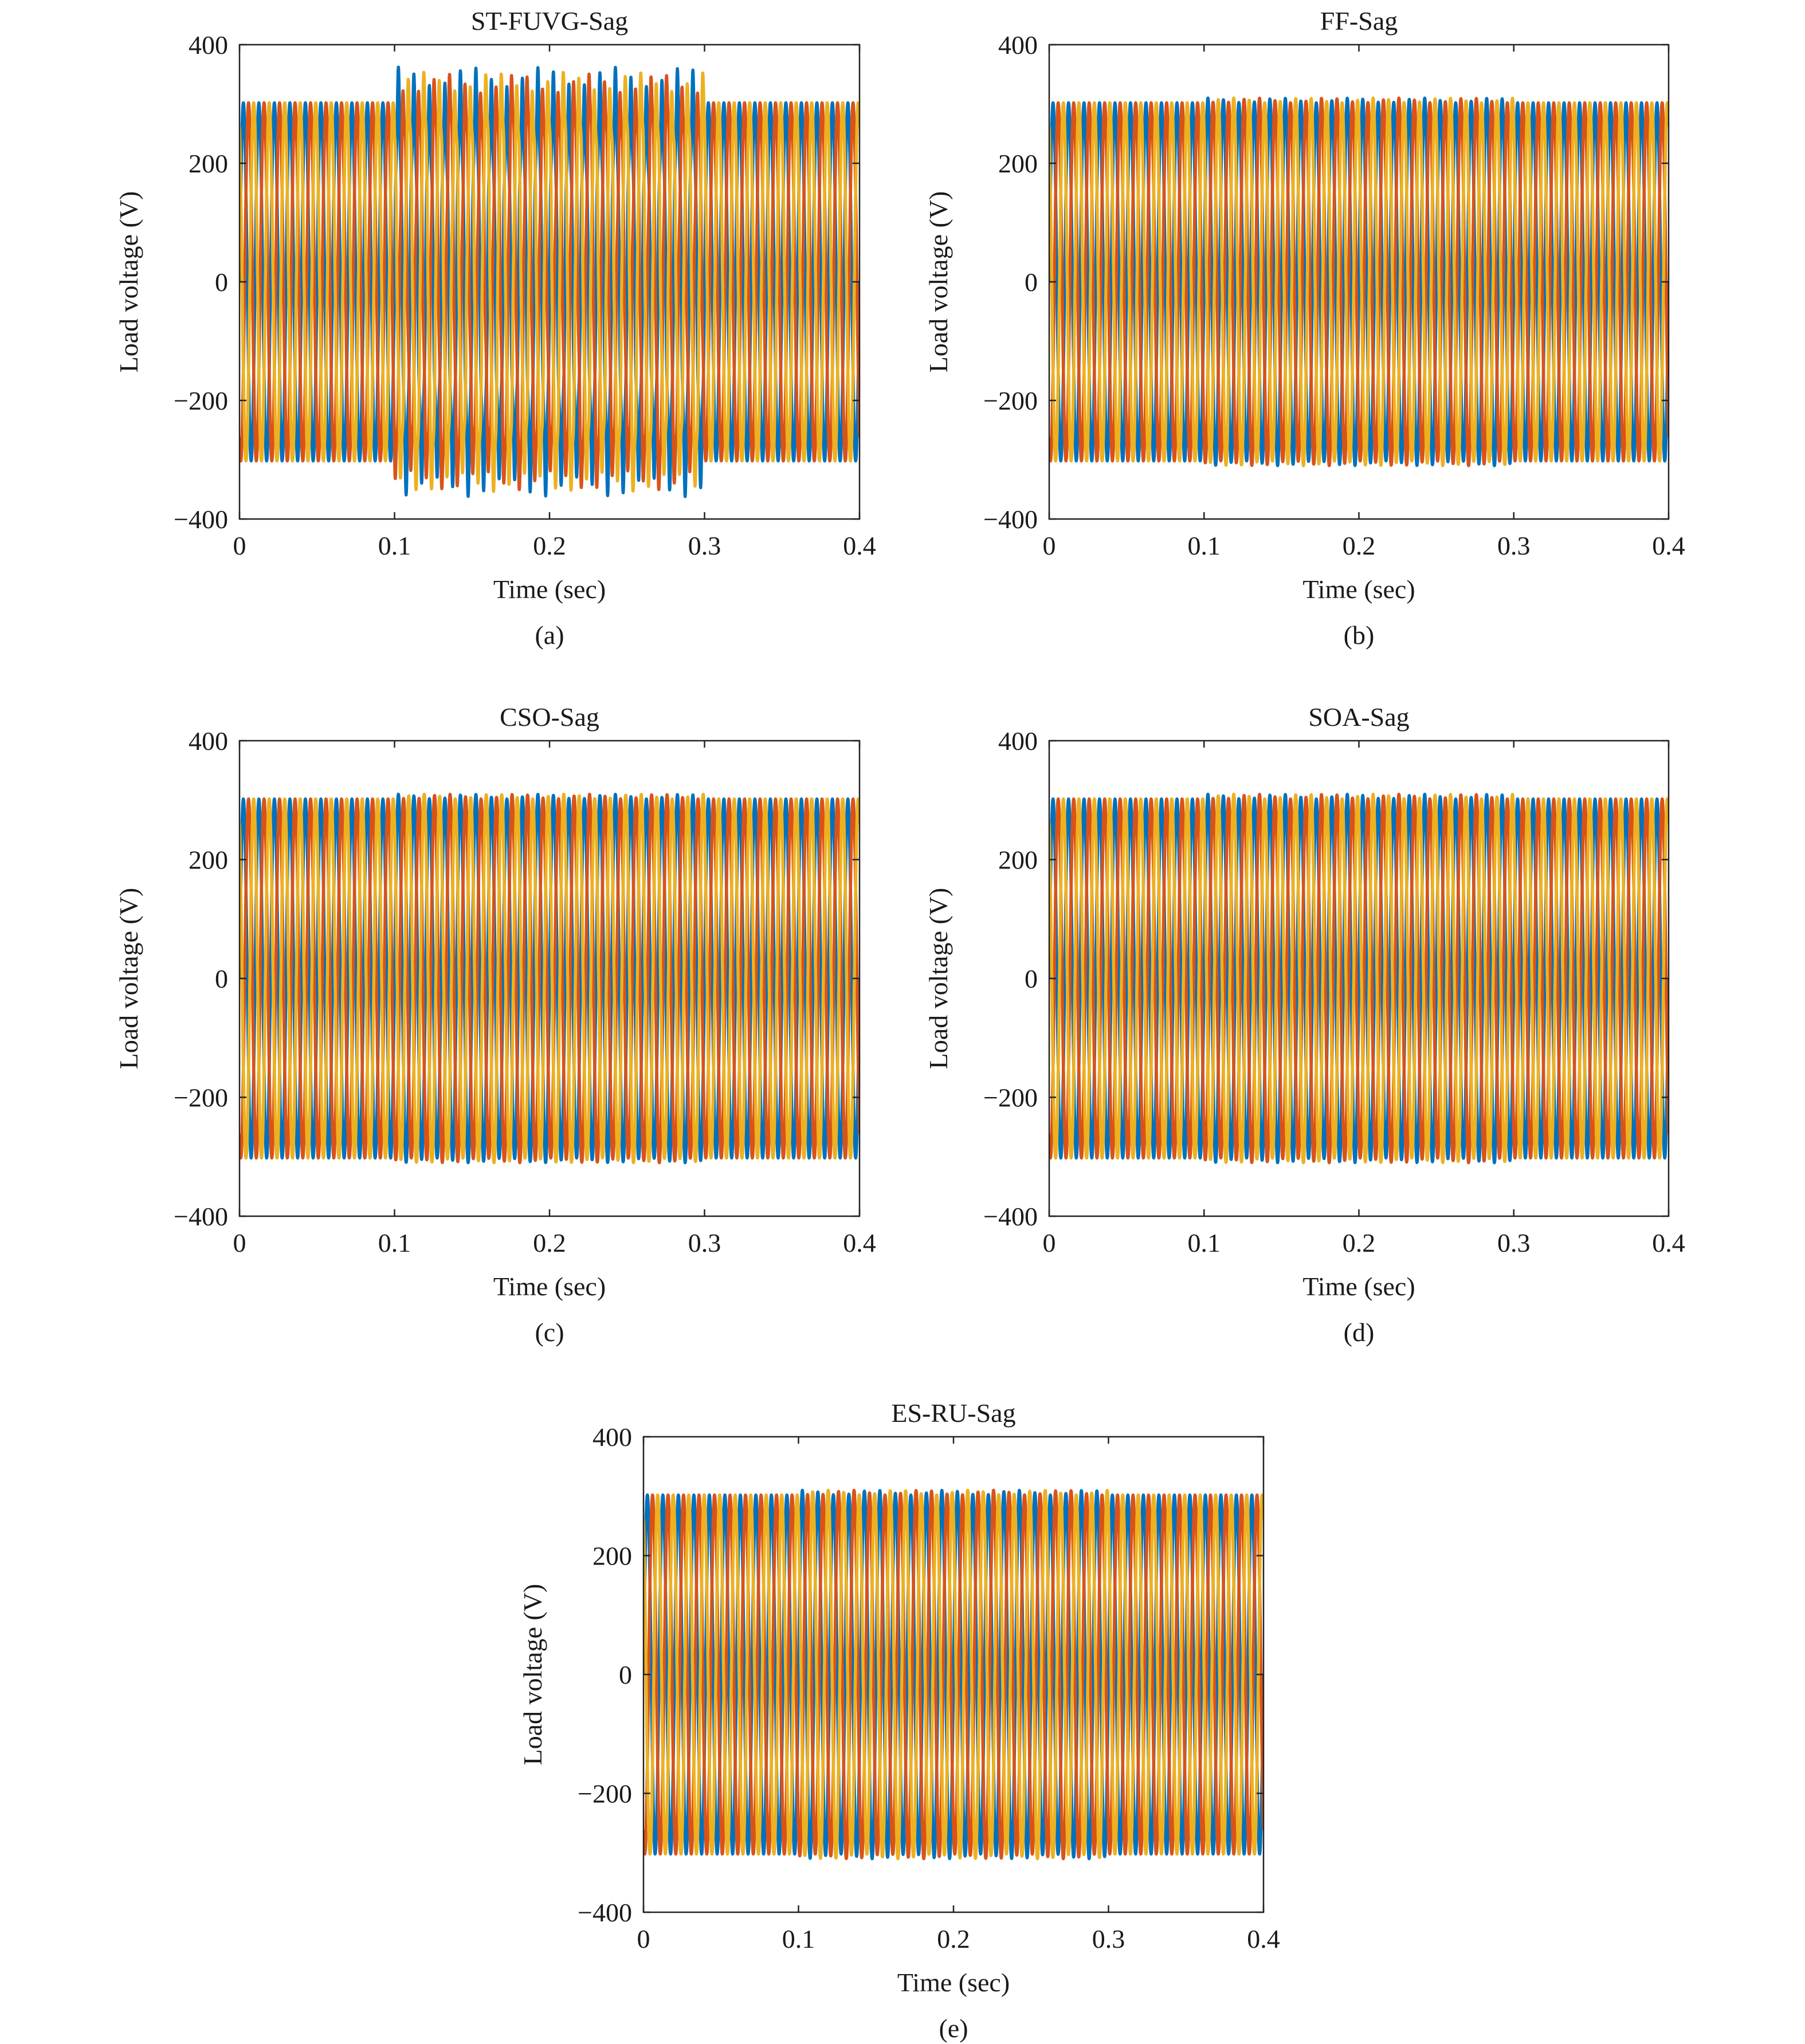 The width and height of the screenshot is (1805, 2044). What do you see at coordinates (1359, 1332) in the screenshot?
I see `panel-label: (d)` at bounding box center [1359, 1332].